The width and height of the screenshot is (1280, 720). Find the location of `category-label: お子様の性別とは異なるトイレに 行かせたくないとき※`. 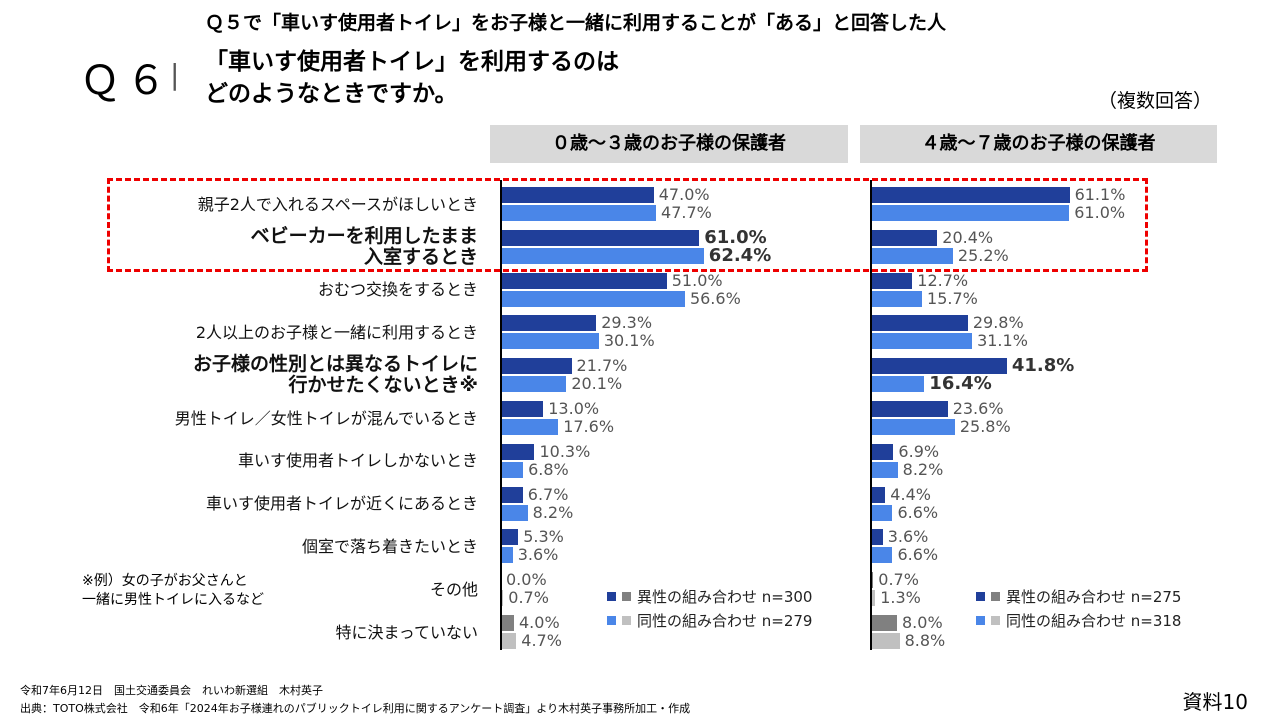

category-label: お子様の性別とは異なるトイレに 行かせたくないとき※ is located at coordinates (335, 375).